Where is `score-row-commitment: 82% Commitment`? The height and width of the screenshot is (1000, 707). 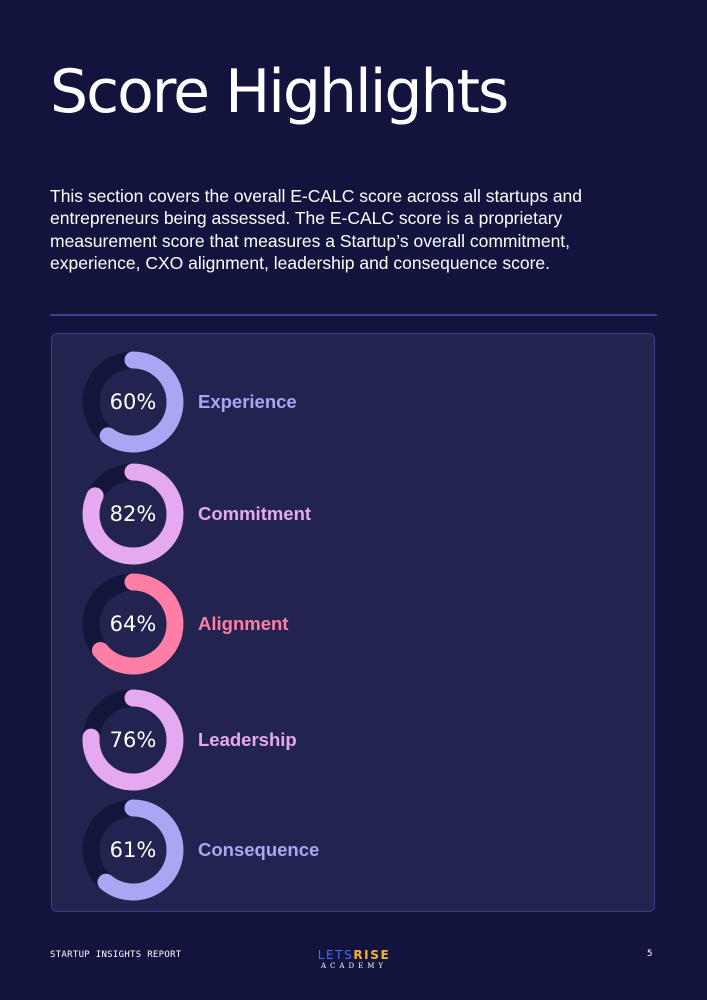 score-row-commitment: 82% Commitment is located at coordinates (362, 514).